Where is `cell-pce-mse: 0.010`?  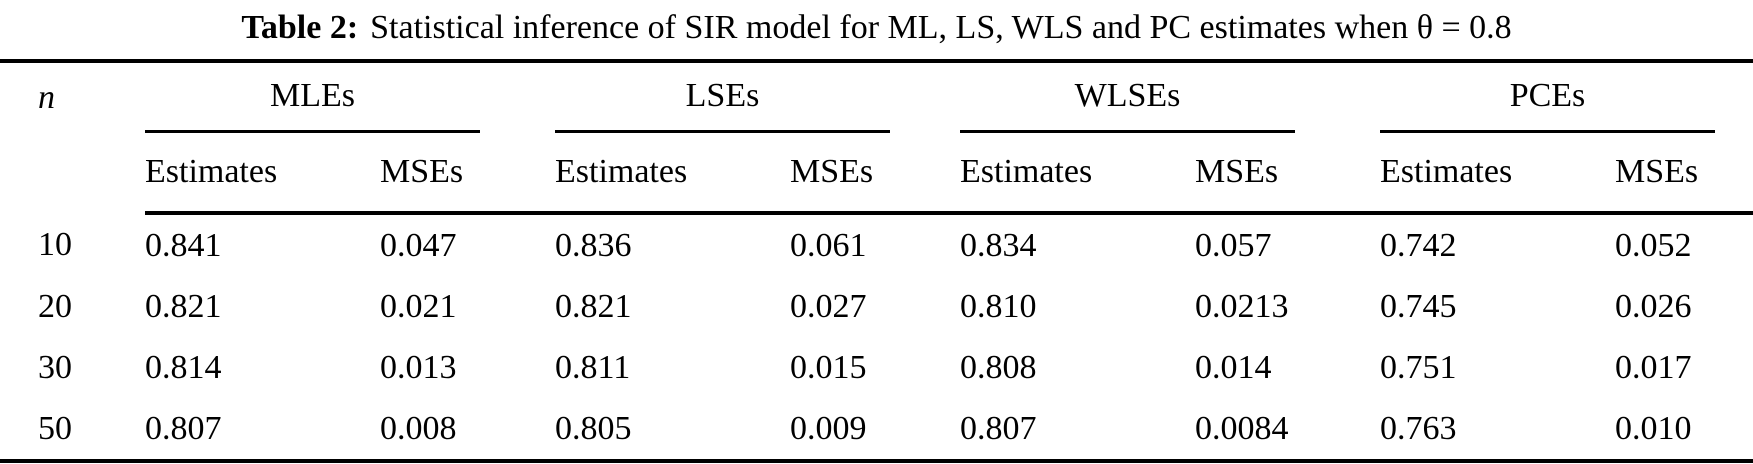
cell-pce-mse: 0.010 is located at coordinates (1653, 428).